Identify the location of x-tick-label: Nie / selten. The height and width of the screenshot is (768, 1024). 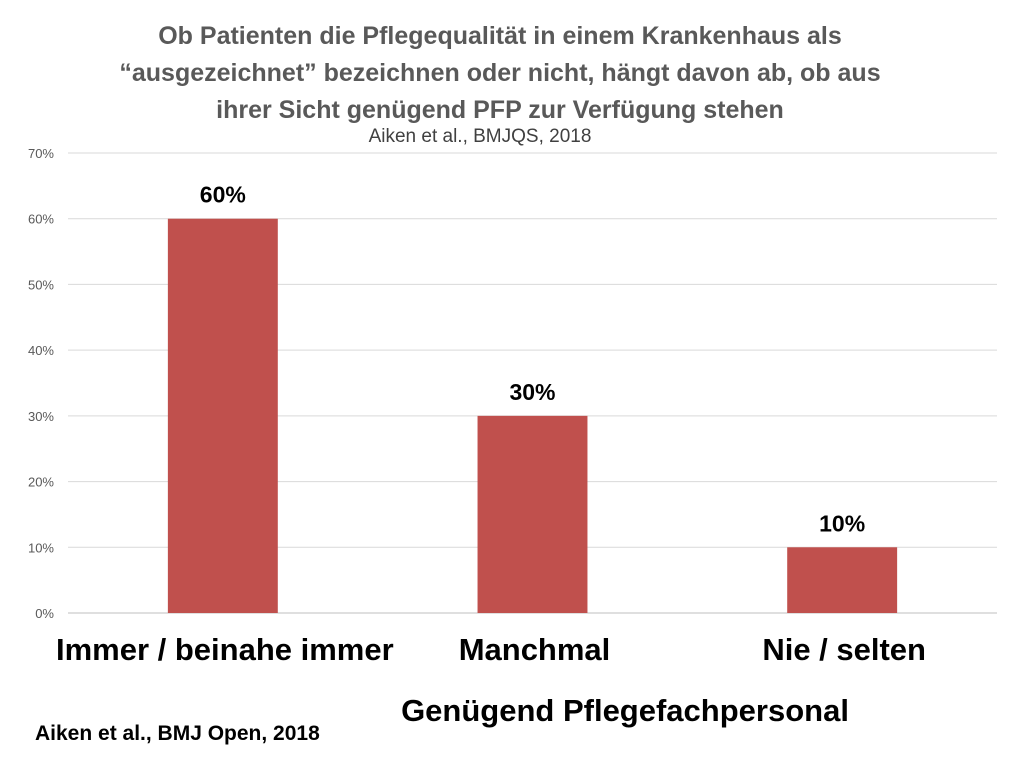
(844, 649).